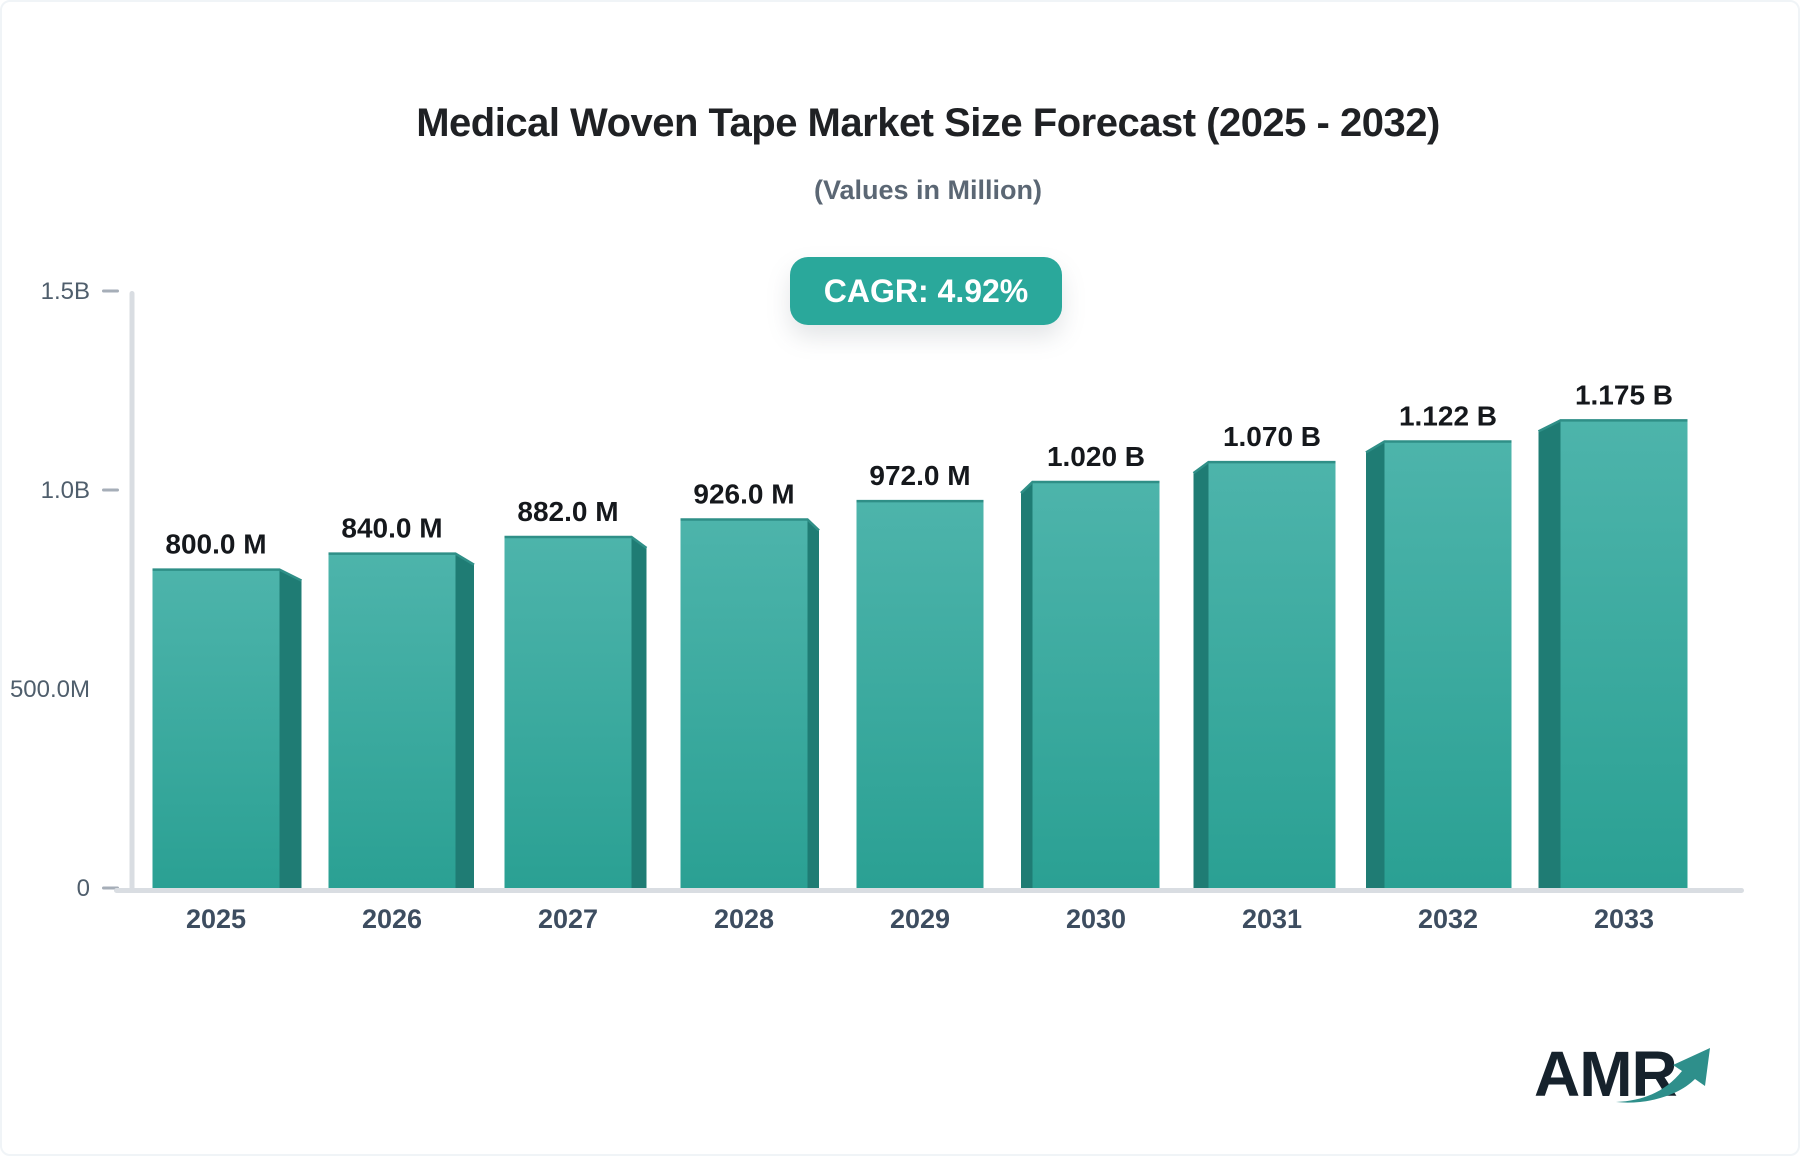 This screenshot has height=1156, width=1800. Describe the element at coordinates (920, 696) in the screenshot. I see `bar-2029` at that location.